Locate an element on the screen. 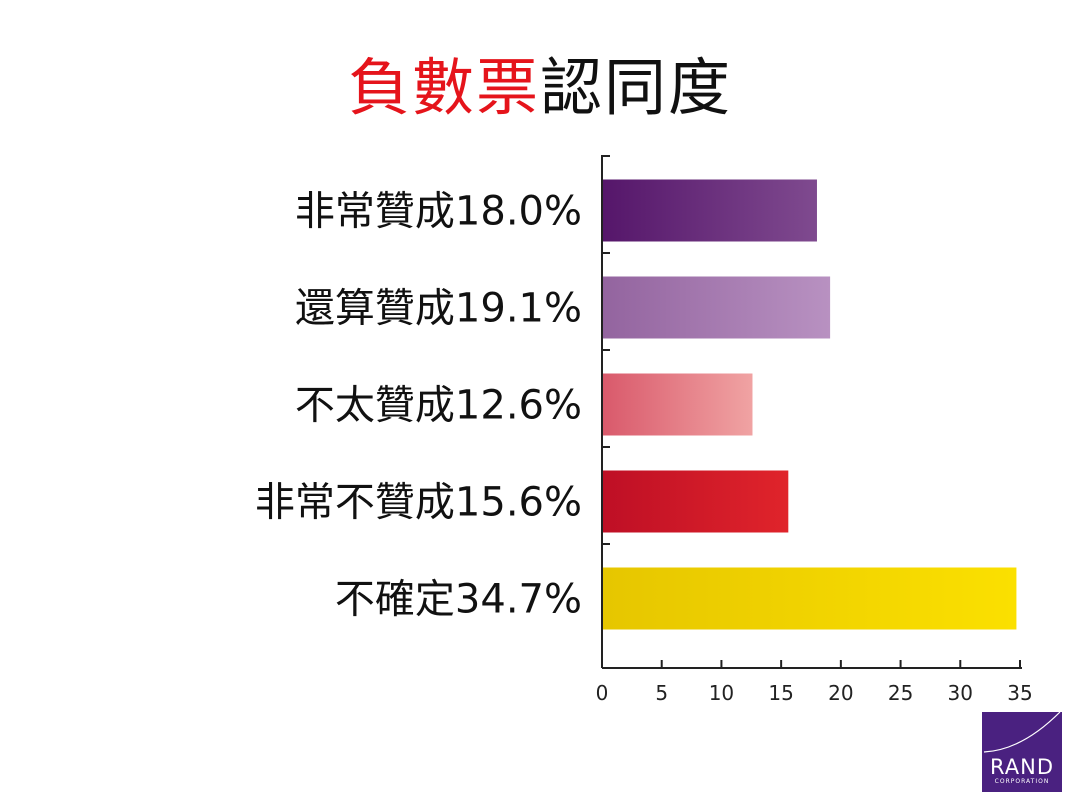 The width and height of the screenshot is (1080, 810). x-tick-label-7: 35 is located at coordinates (1019, 693).